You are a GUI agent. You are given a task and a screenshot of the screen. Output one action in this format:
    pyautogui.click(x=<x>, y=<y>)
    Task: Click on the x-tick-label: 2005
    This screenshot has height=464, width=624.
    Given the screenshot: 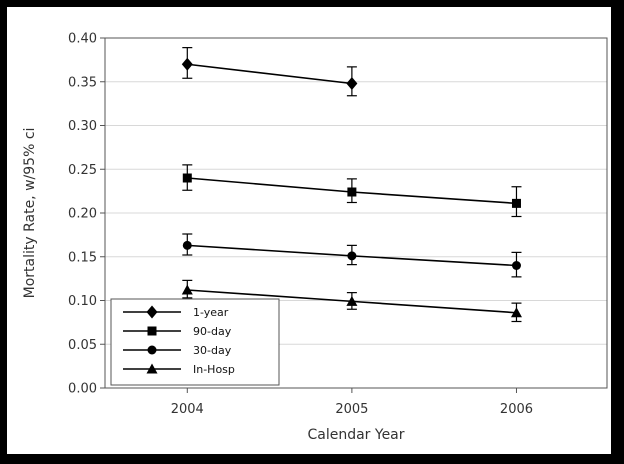 What is the action you would take?
    pyautogui.click(x=351, y=409)
    